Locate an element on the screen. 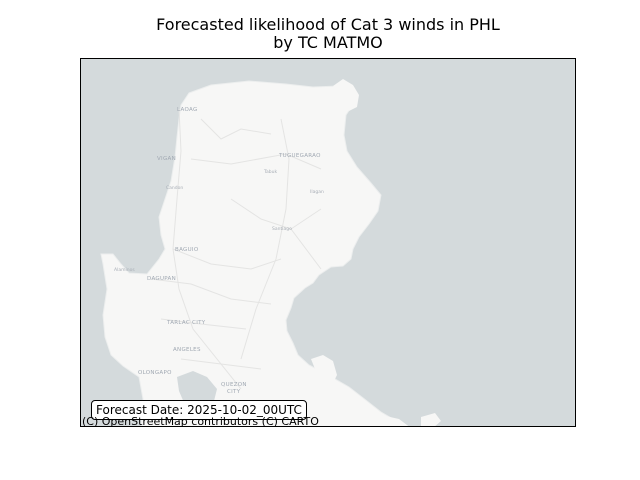 This screenshot has height=480, width=640. cape-engano is located at coordinates (346, 95).